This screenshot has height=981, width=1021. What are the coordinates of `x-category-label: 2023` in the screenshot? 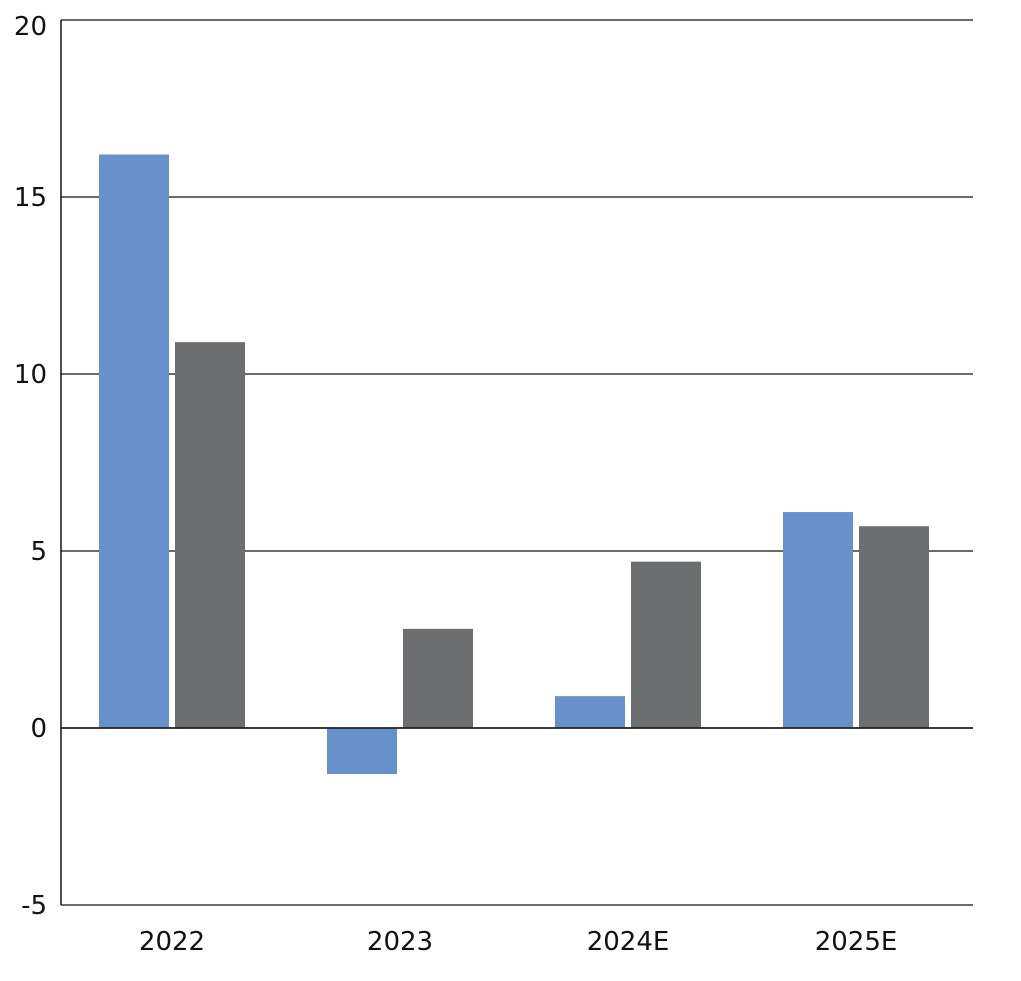 It's located at (400, 942).